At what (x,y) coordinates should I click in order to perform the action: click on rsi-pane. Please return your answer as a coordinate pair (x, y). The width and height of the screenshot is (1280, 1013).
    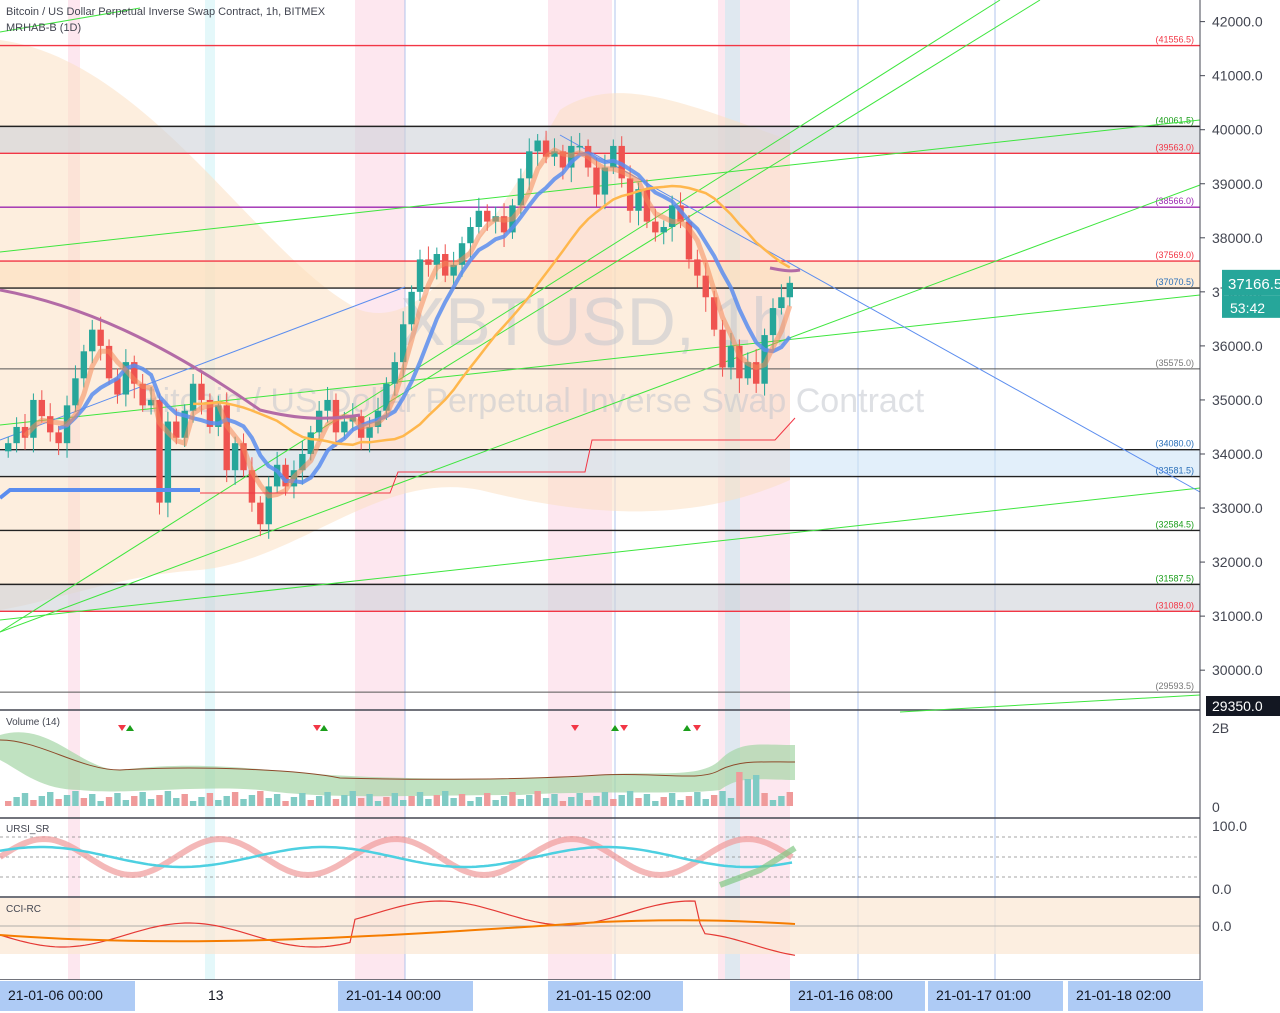
    Looking at the image, I should click on (600, 861).